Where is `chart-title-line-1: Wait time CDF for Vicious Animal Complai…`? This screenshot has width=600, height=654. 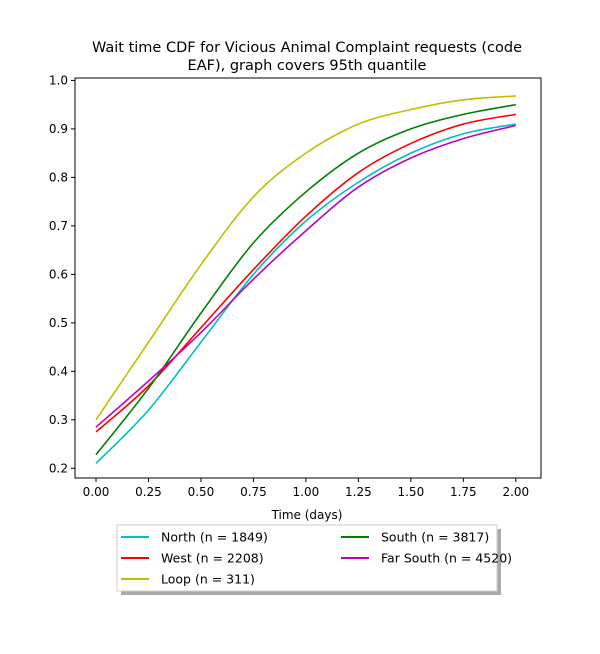 chart-title-line-1: Wait time CDF for Vicious Animal Complai… is located at coordinates (307, 48).